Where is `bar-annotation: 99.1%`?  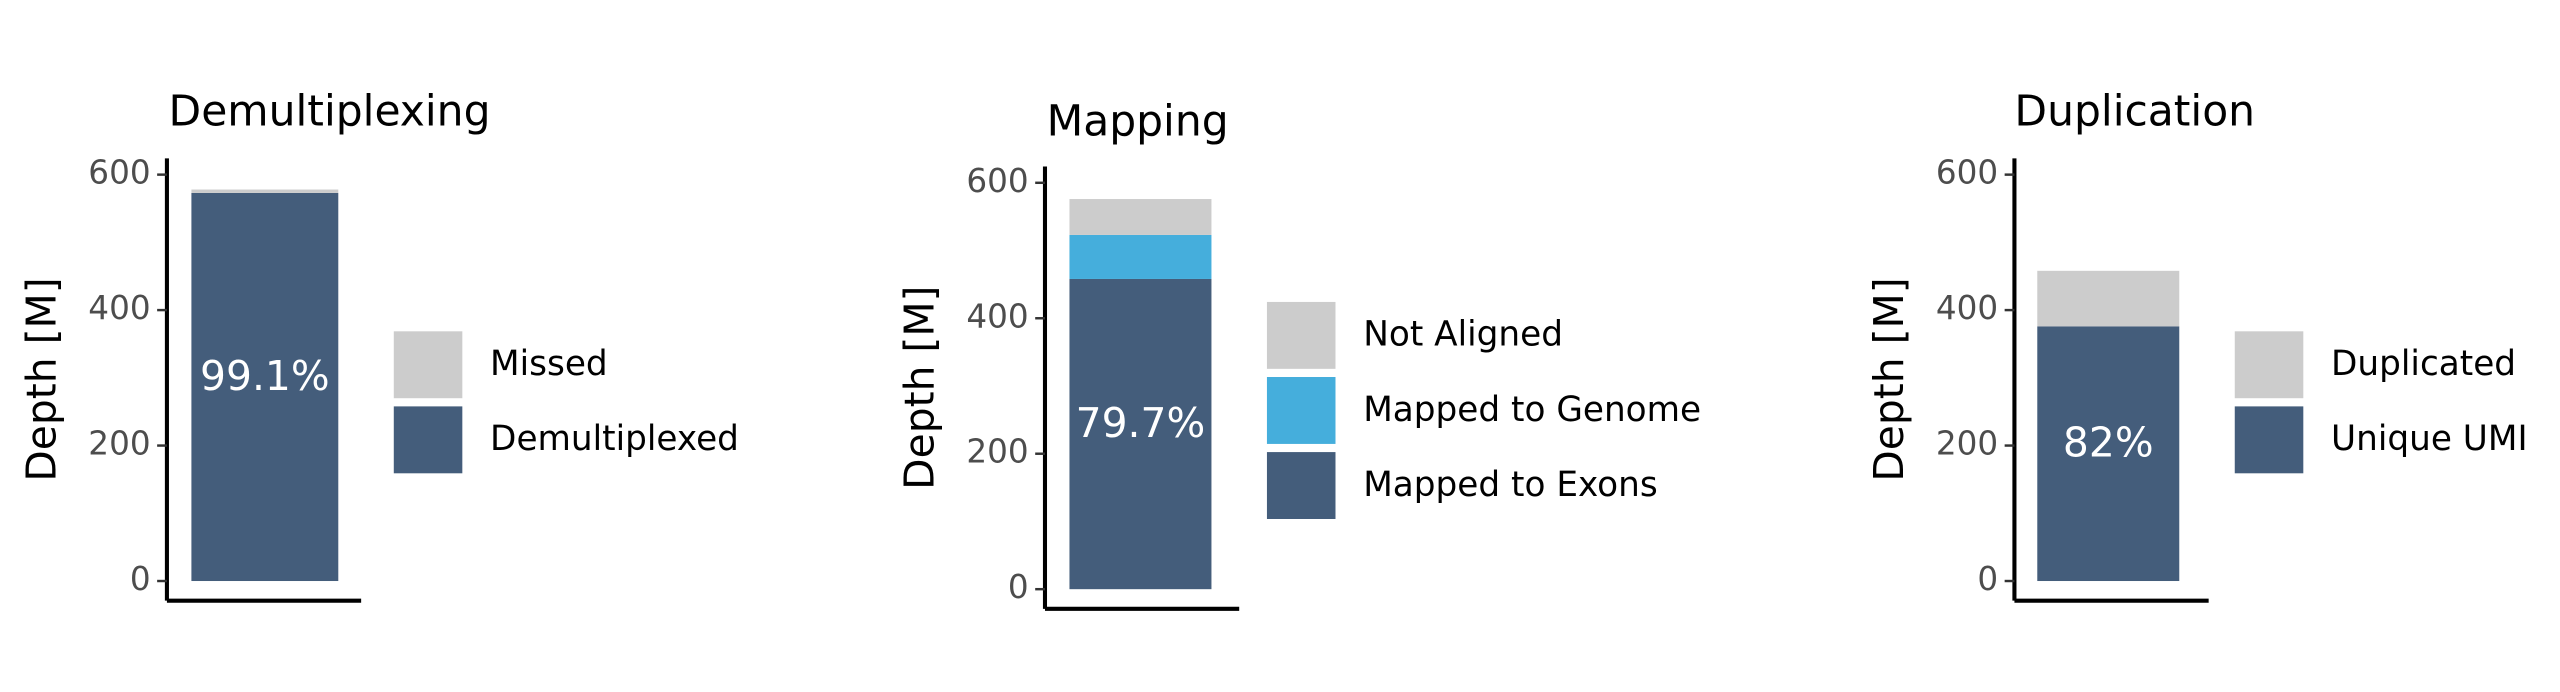
bar-annotation: 99.1% is located at coordinates (265, 376).